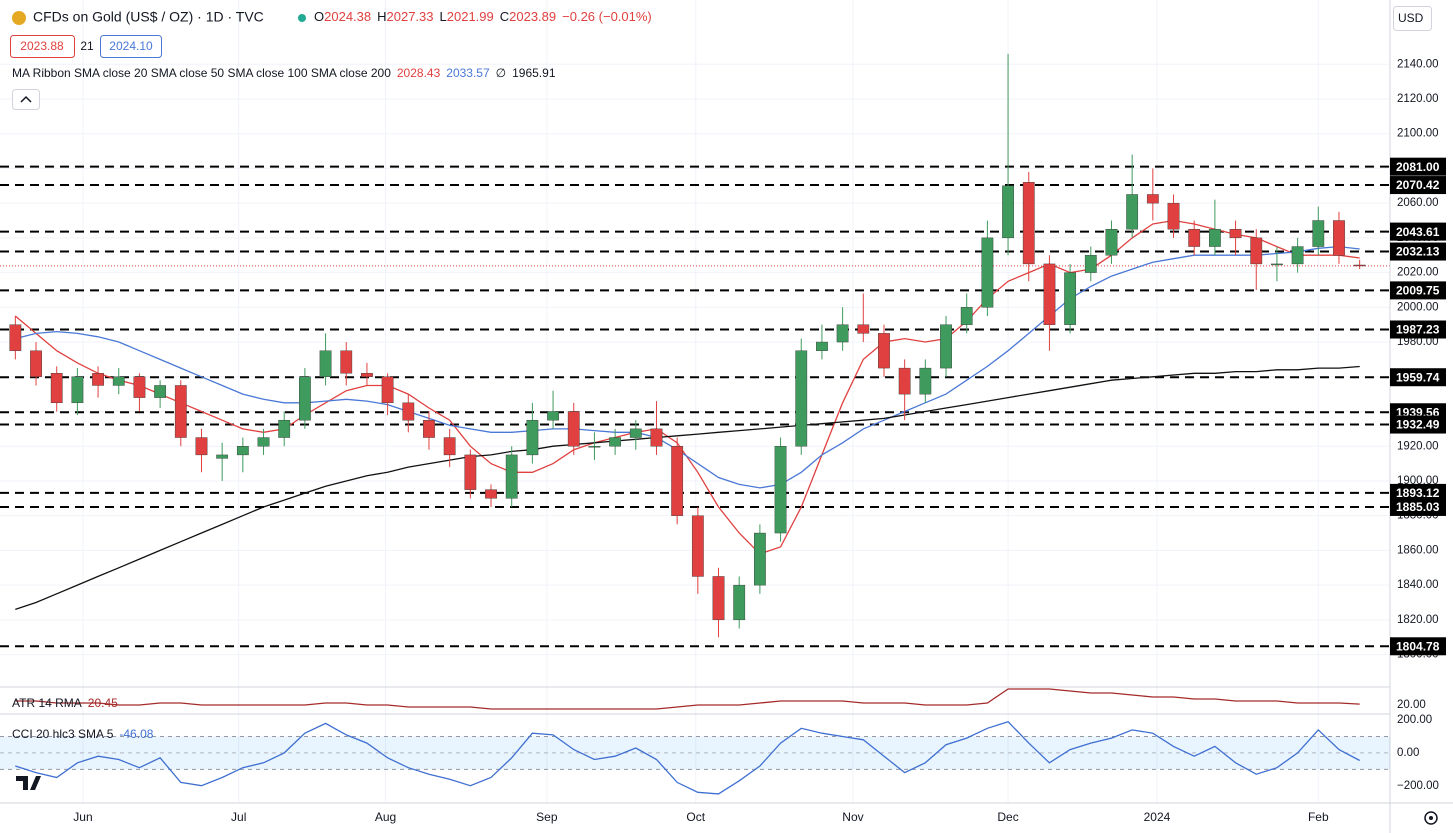  I want to click on y-tick-label: 1860.00, so click(1418, 550).